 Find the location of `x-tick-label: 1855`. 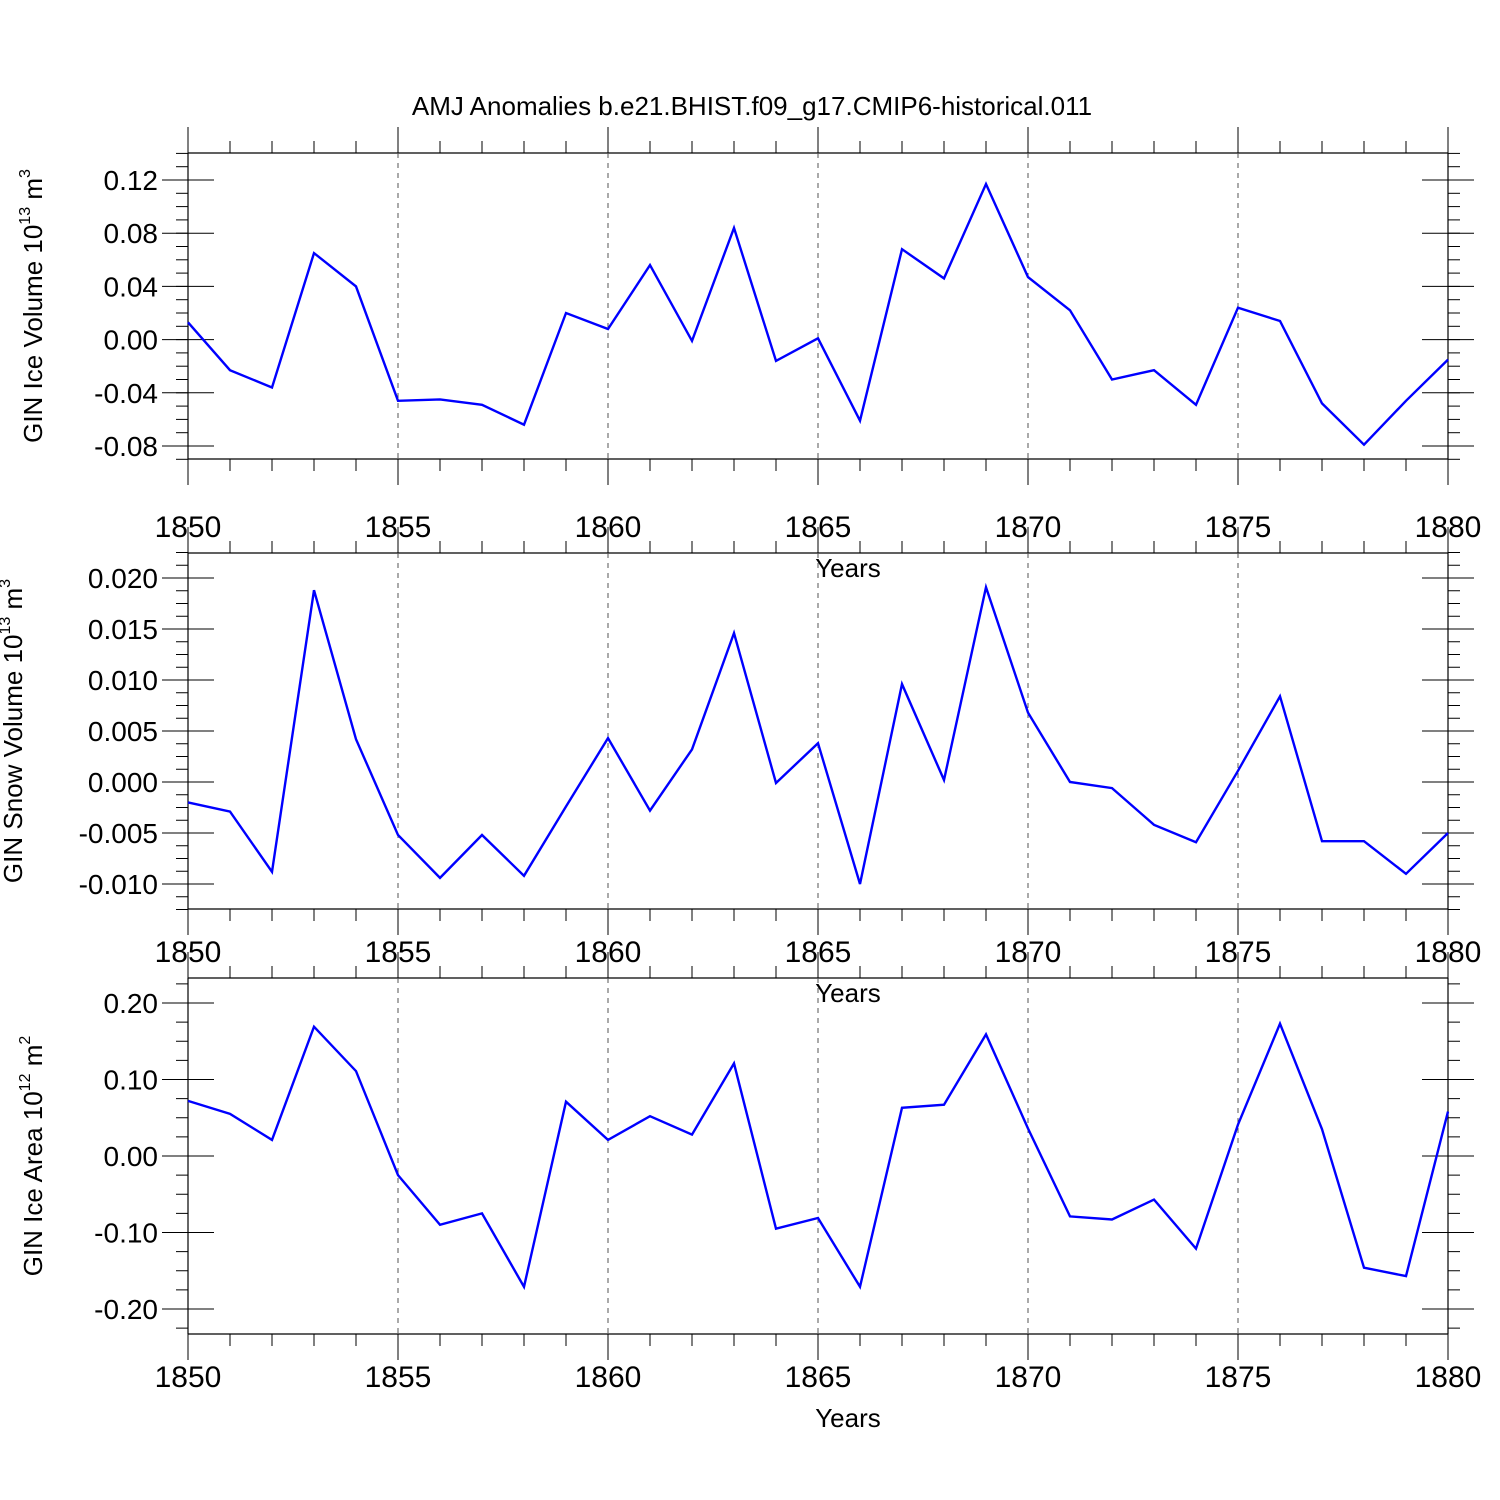

x-tick-label: 1855 is located at coordinates (398, 1377).